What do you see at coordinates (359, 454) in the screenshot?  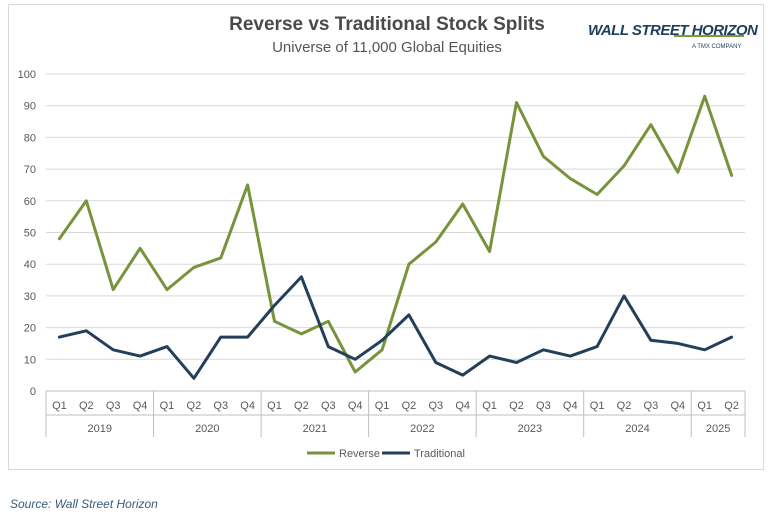 I see `legend-label: Reverse` at bounding box center [359, 454].